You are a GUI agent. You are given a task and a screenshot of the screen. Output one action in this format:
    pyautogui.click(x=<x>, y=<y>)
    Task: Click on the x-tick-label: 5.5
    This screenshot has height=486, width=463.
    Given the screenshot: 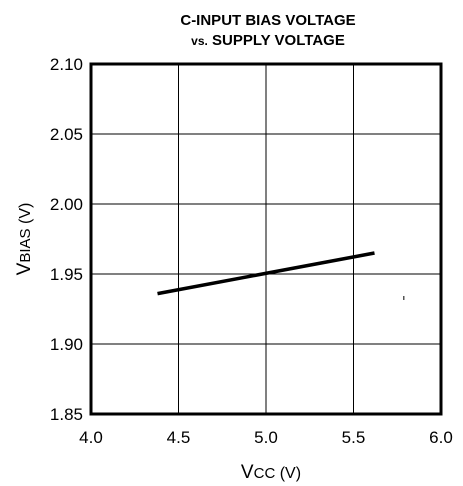 What is the action you would take?
    pyautogui.click(x=354, y=437)
    